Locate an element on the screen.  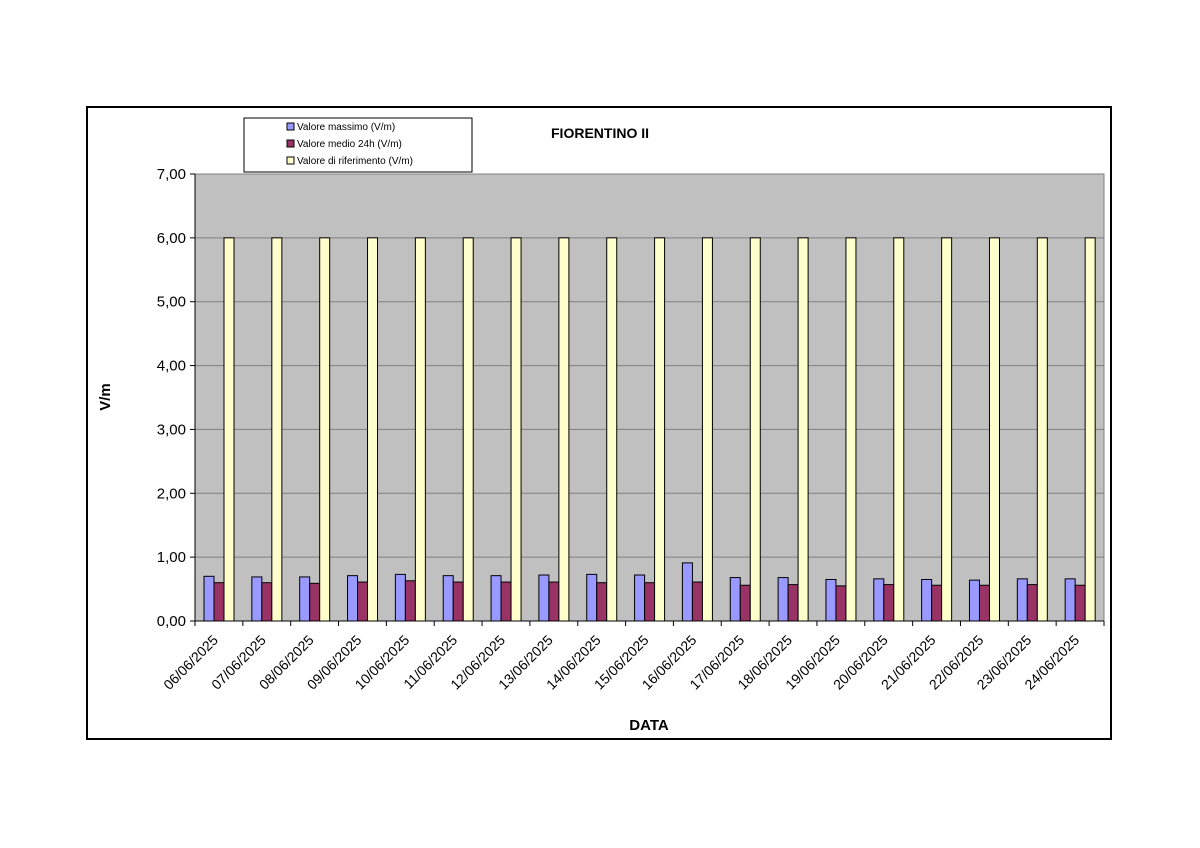
legend-label: Valore massimo (V/m) is located at coordinates (346, 127).